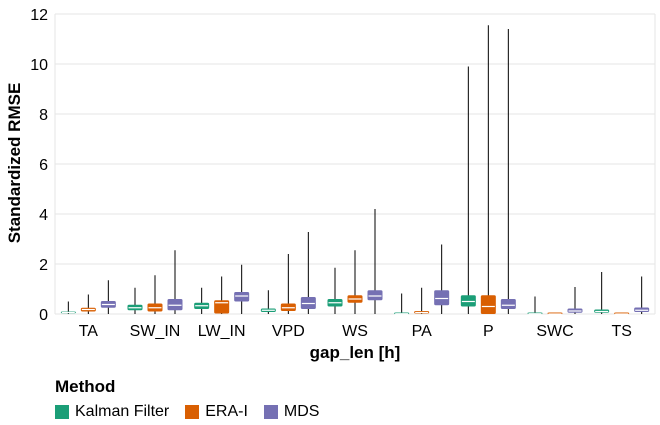 This screenshot has width=660, height=425. I want to click on legend-items: Kalman Filter ERA-I MDS, so click(187, 412).